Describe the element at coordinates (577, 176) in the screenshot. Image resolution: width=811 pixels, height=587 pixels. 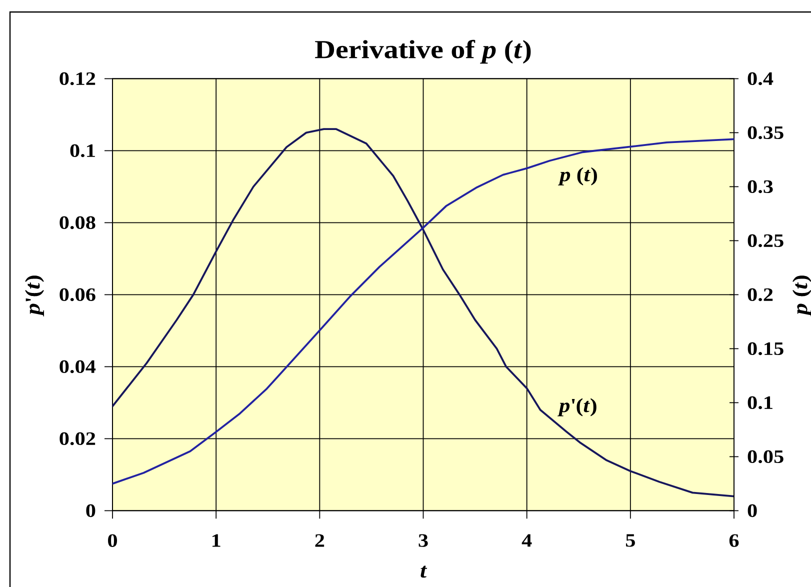
I see `series-label: p (t)` at that location.